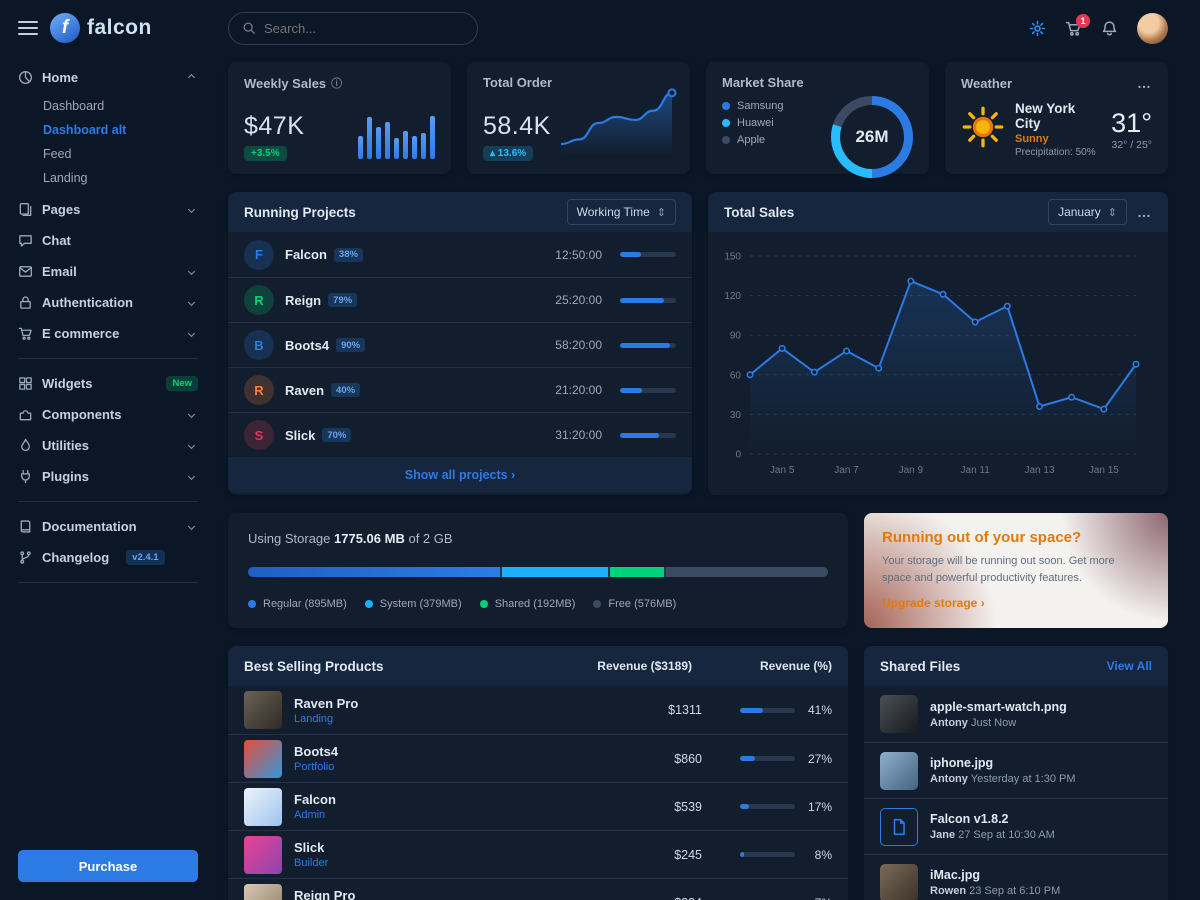  I want to click on upgrade-storage-link: Upgrade storage ›, so click(933, 603).